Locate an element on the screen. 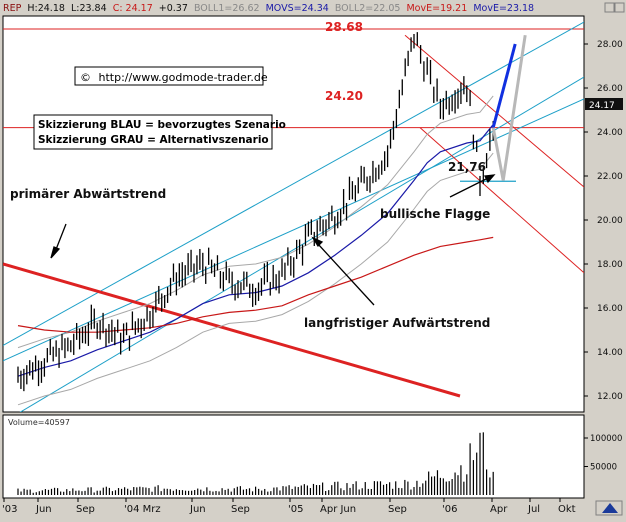 This screenshot has height=522, width=626. header-low: L:23.84 is located at coordinates (89, 8).